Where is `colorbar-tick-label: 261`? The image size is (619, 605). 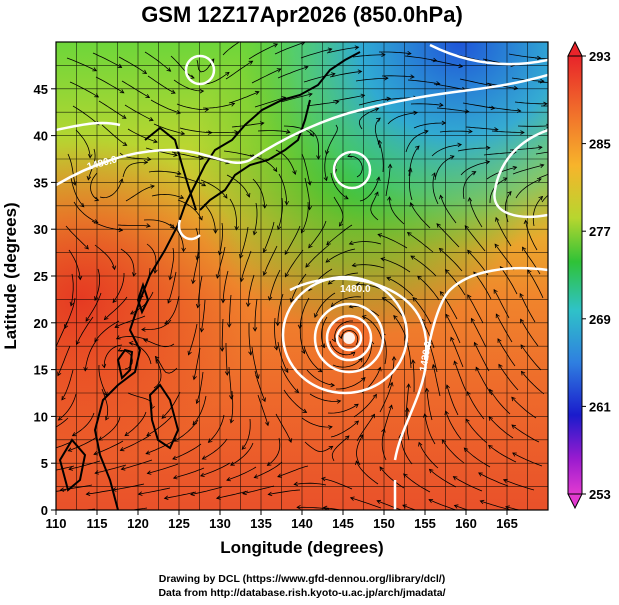
colorbar-tick-label: 261 is located at coordinates (600, 406).